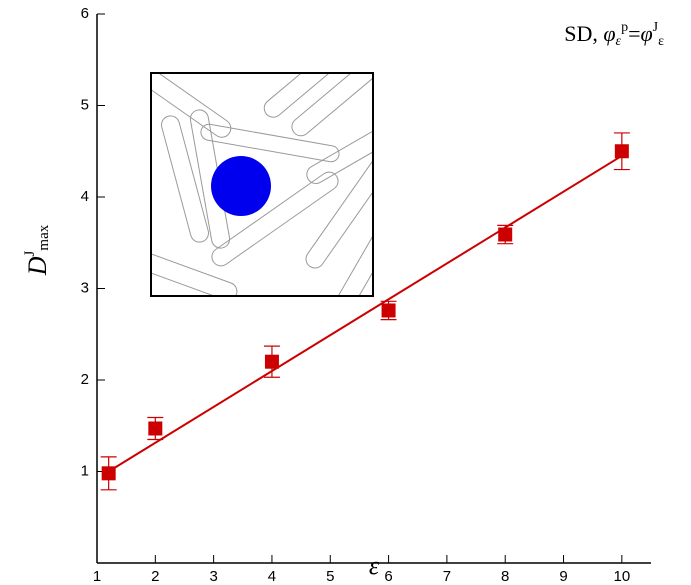  I want to click on annotation-sup: J, so click(656, 27).